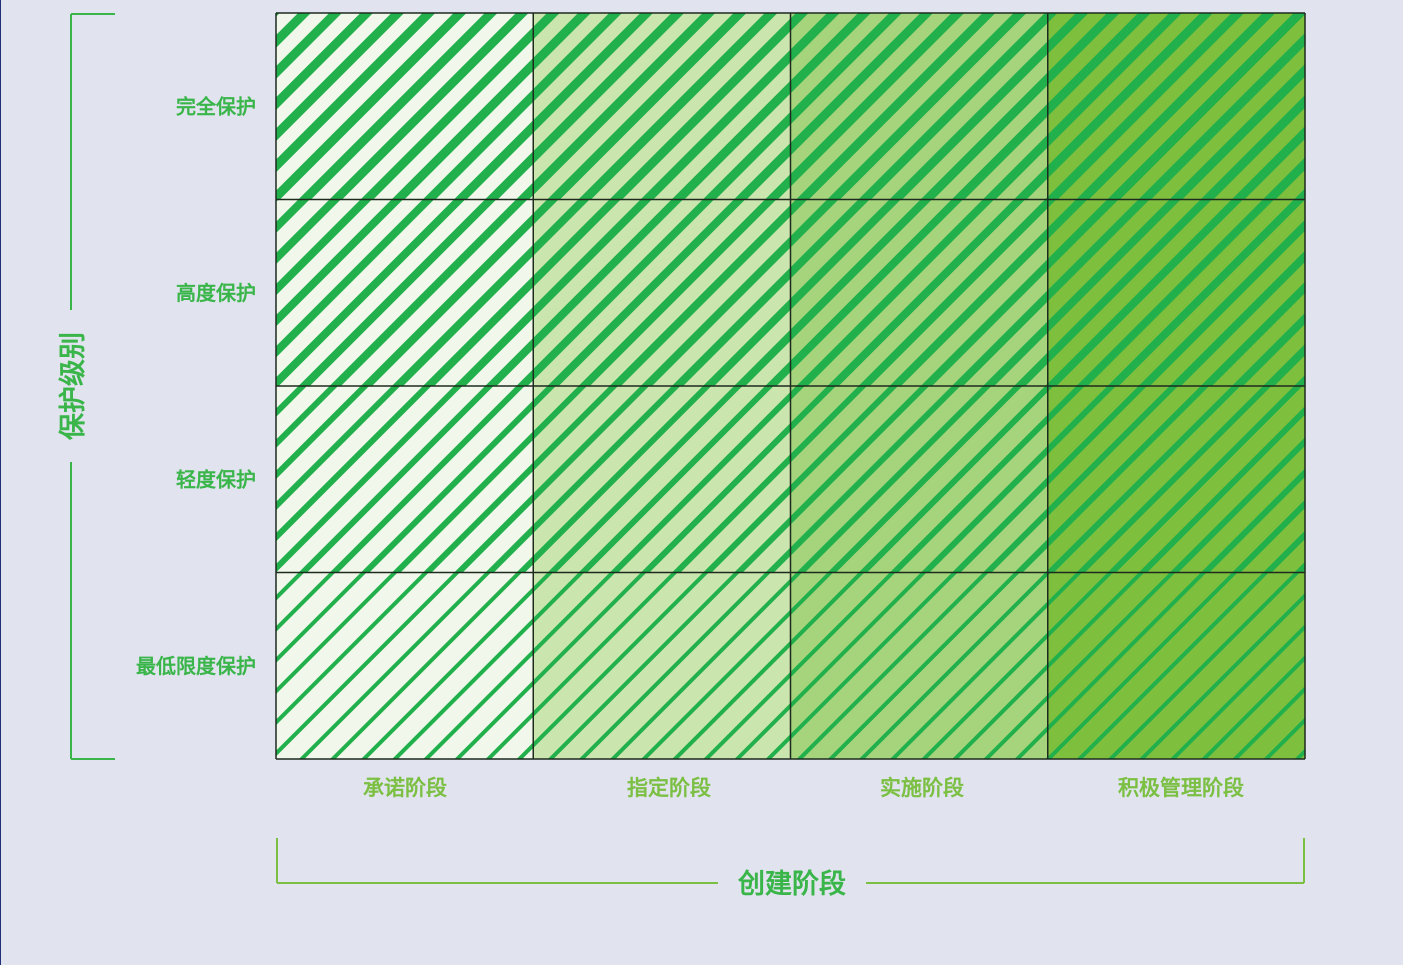  What do you see at coordinates (73, 386) in the screenshot?
I see `y-axis-title: 保护级别` at bounding box center [73, 386].